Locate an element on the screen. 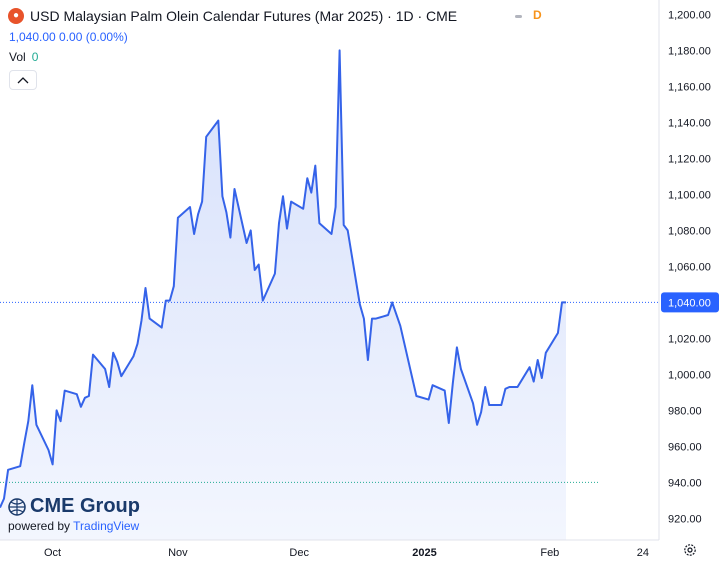 Image resolution: width=721 pixels, height=561 pixels. gear-icon is located at coordinates (690, 550).